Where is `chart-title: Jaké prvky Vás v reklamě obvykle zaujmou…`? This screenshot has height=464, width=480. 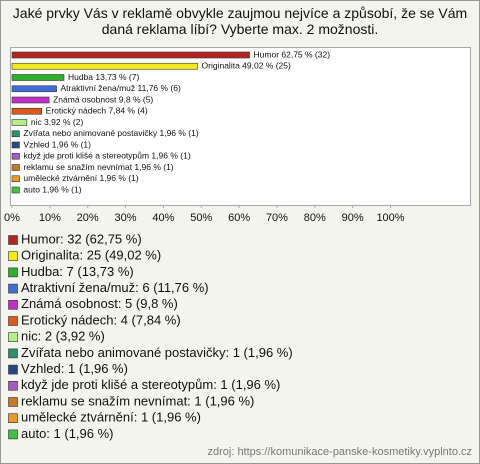 chart-title: Jaké prvky Vás v reklamě obvykle zaujmou… is located at coordinates (240, 21).